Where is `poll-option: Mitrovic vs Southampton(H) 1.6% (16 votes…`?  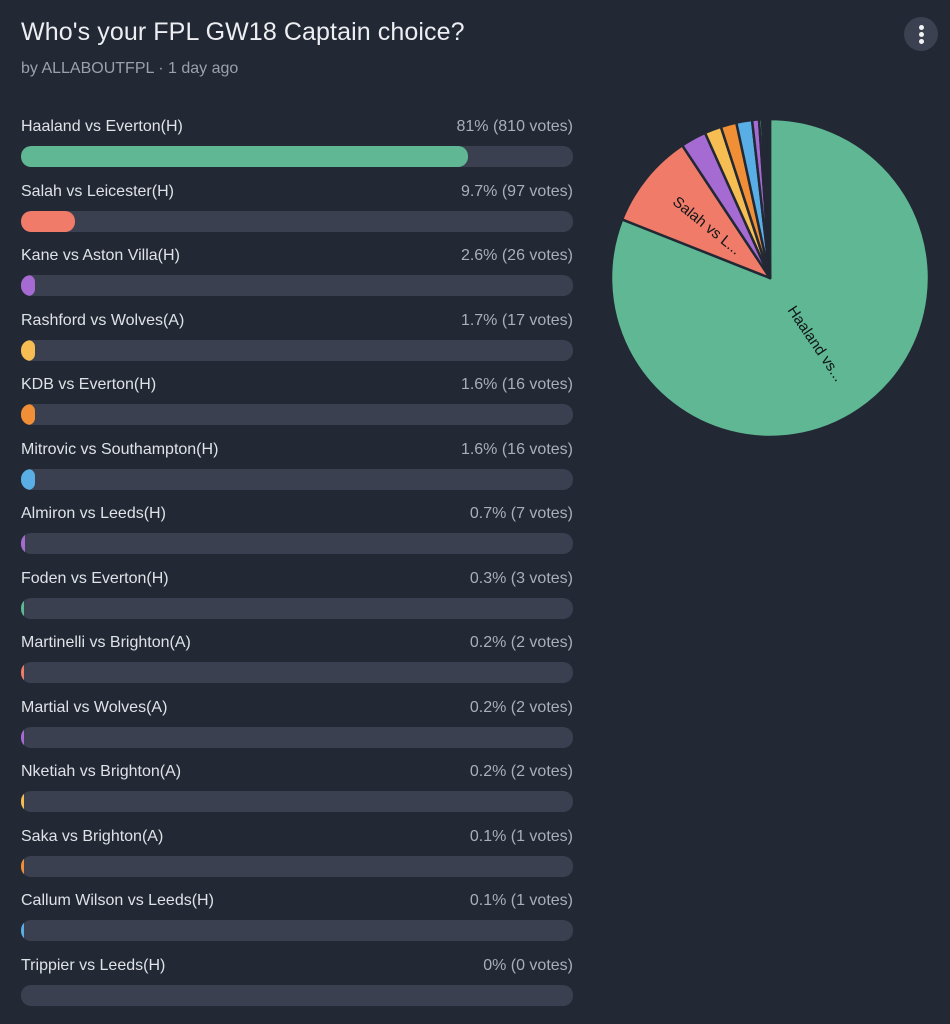
poll-option: Mitrovic vs Southampton(H) 1.6% (16 votes… is located at coordinates (297, 473).